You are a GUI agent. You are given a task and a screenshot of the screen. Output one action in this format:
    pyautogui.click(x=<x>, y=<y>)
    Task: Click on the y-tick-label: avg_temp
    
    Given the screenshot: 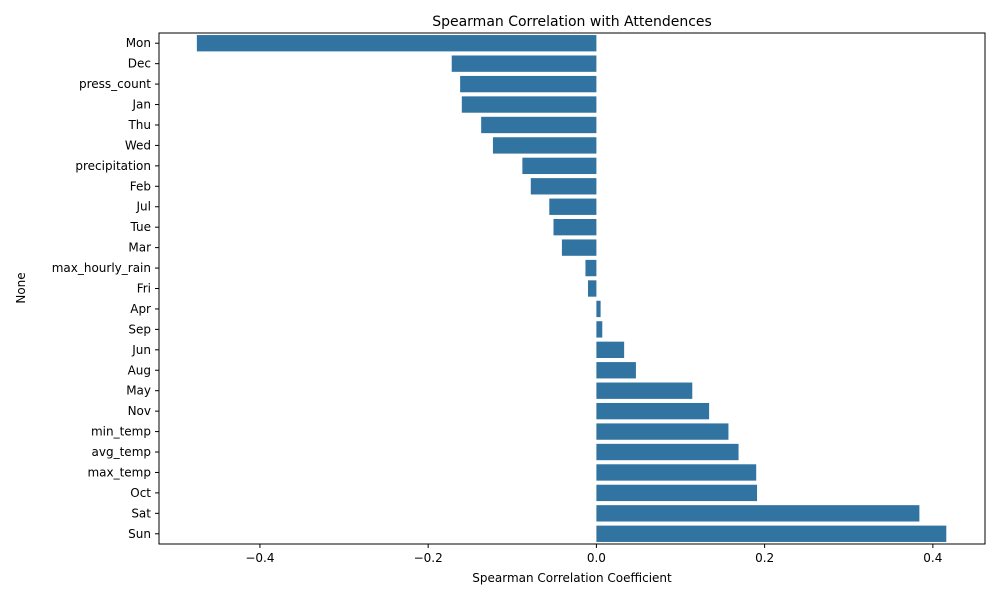 What is the action you would take?
    pyautogui.click(x=121, y=452)
    